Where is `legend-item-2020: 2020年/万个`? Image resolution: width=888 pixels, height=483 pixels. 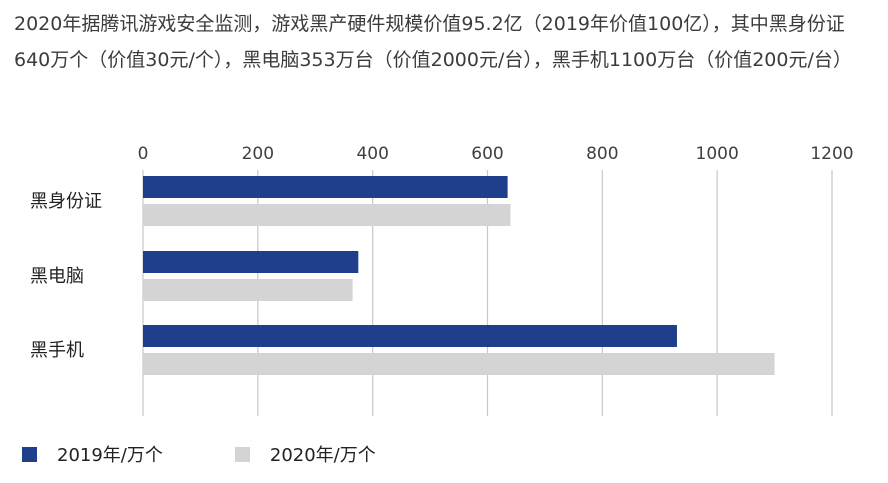 legend-item-2020: 2020年/万个 is located at coordinates (305, 454).